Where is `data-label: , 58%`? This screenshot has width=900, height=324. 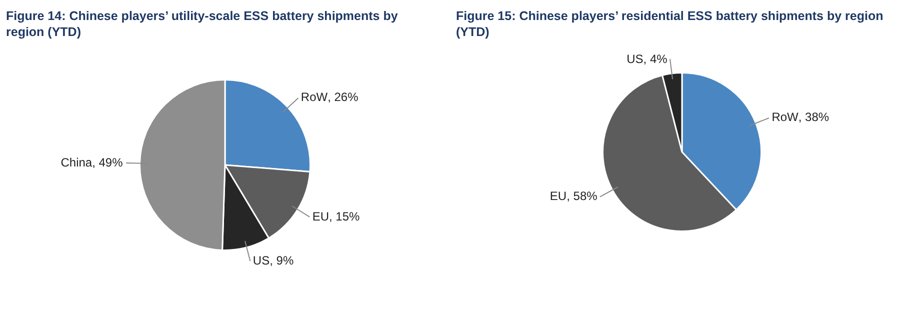 data-label: , 58% is located at coordinates (582, 196).